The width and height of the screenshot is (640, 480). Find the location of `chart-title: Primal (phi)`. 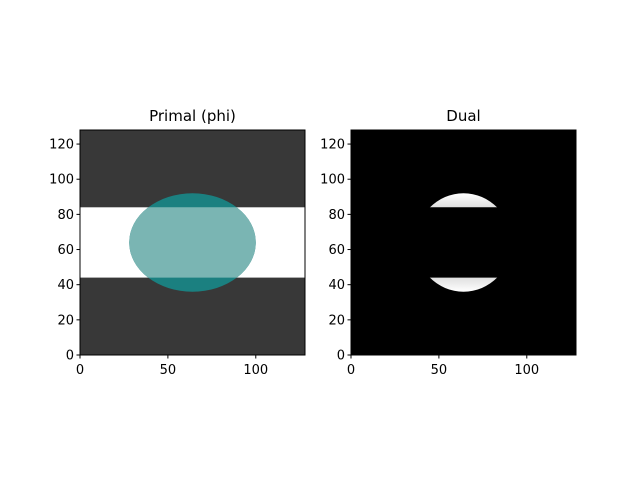

chart-title: Primal (phi) is located at coordinates (192, 116).